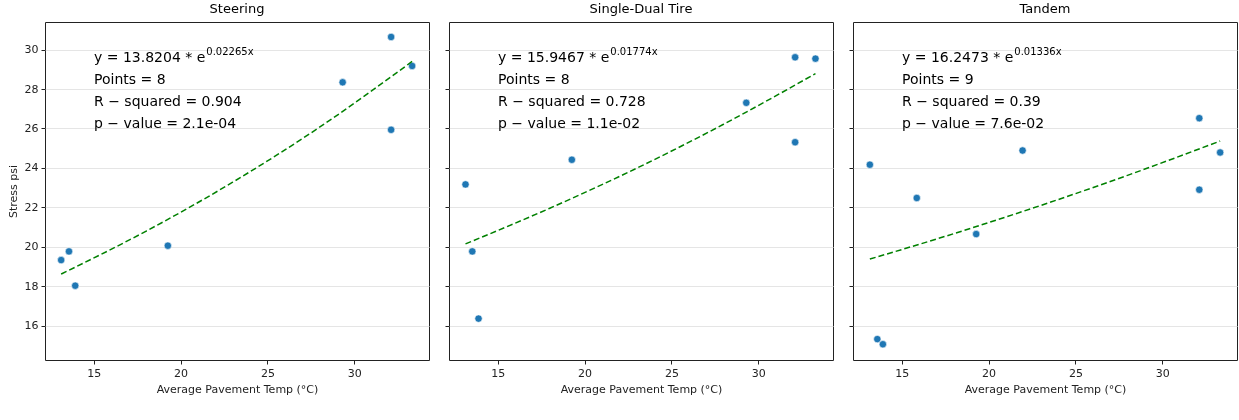  I want to click on annotation: R − squared = 0.39, so click(971, 101).